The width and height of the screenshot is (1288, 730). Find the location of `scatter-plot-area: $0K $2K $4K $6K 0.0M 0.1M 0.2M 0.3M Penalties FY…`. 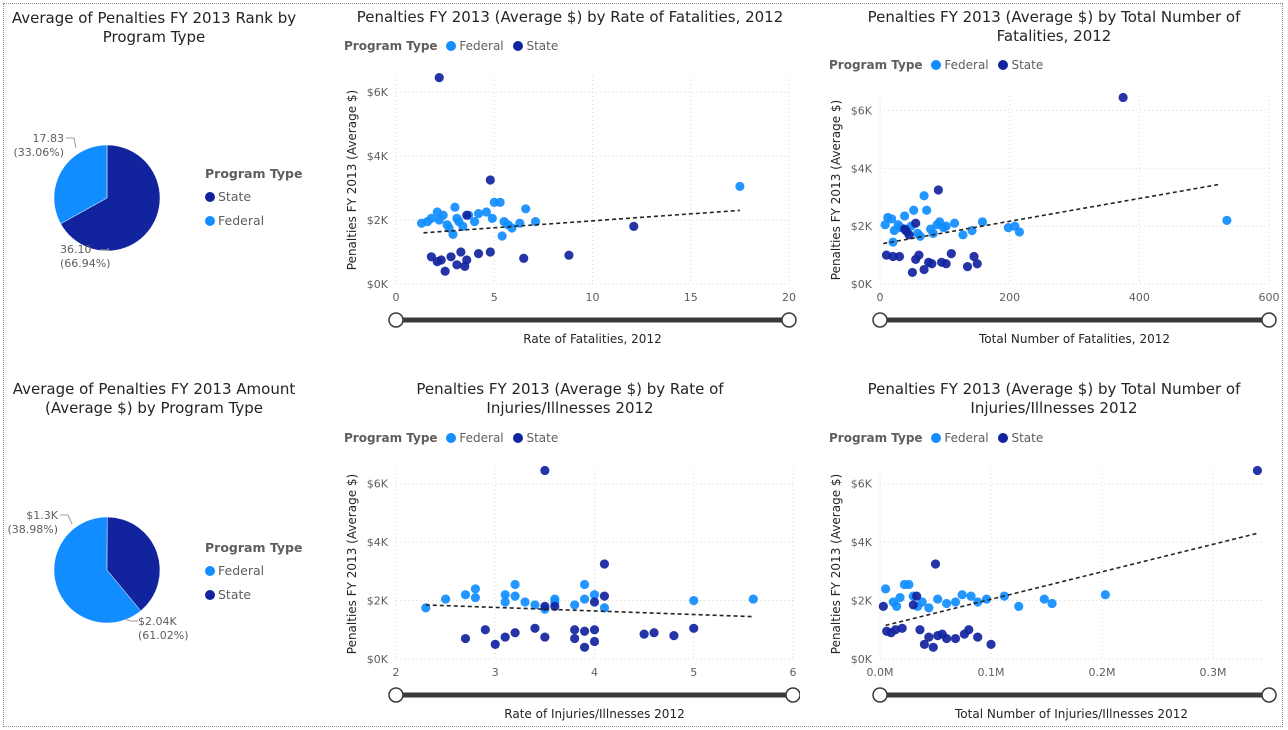

scatter-plot-area: $0K $2K $4K $6K 0.0M 0.1M 0.2M 0.3M Penalties FY… is located at coordinates (1053, 593).